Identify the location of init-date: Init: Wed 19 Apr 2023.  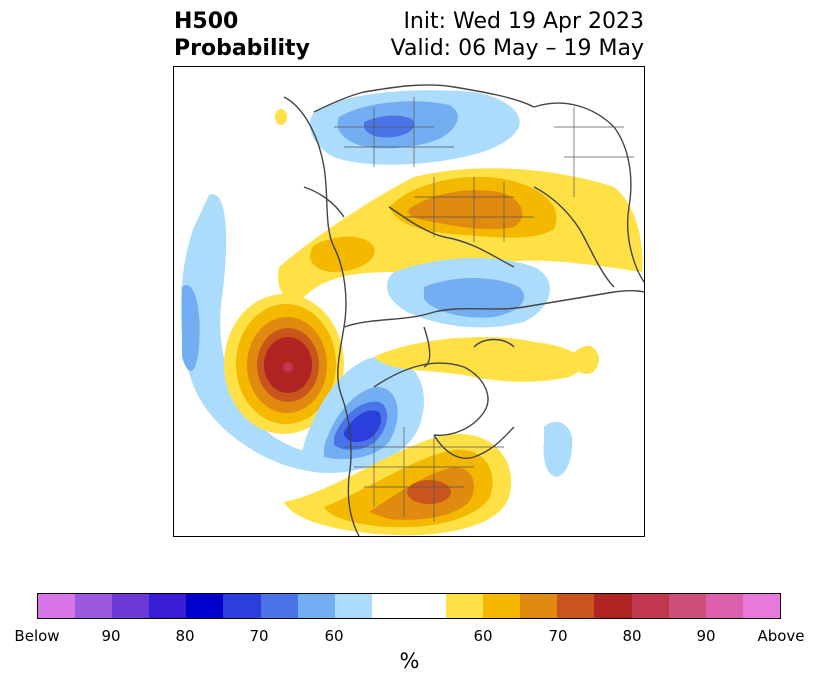
(523, 21).